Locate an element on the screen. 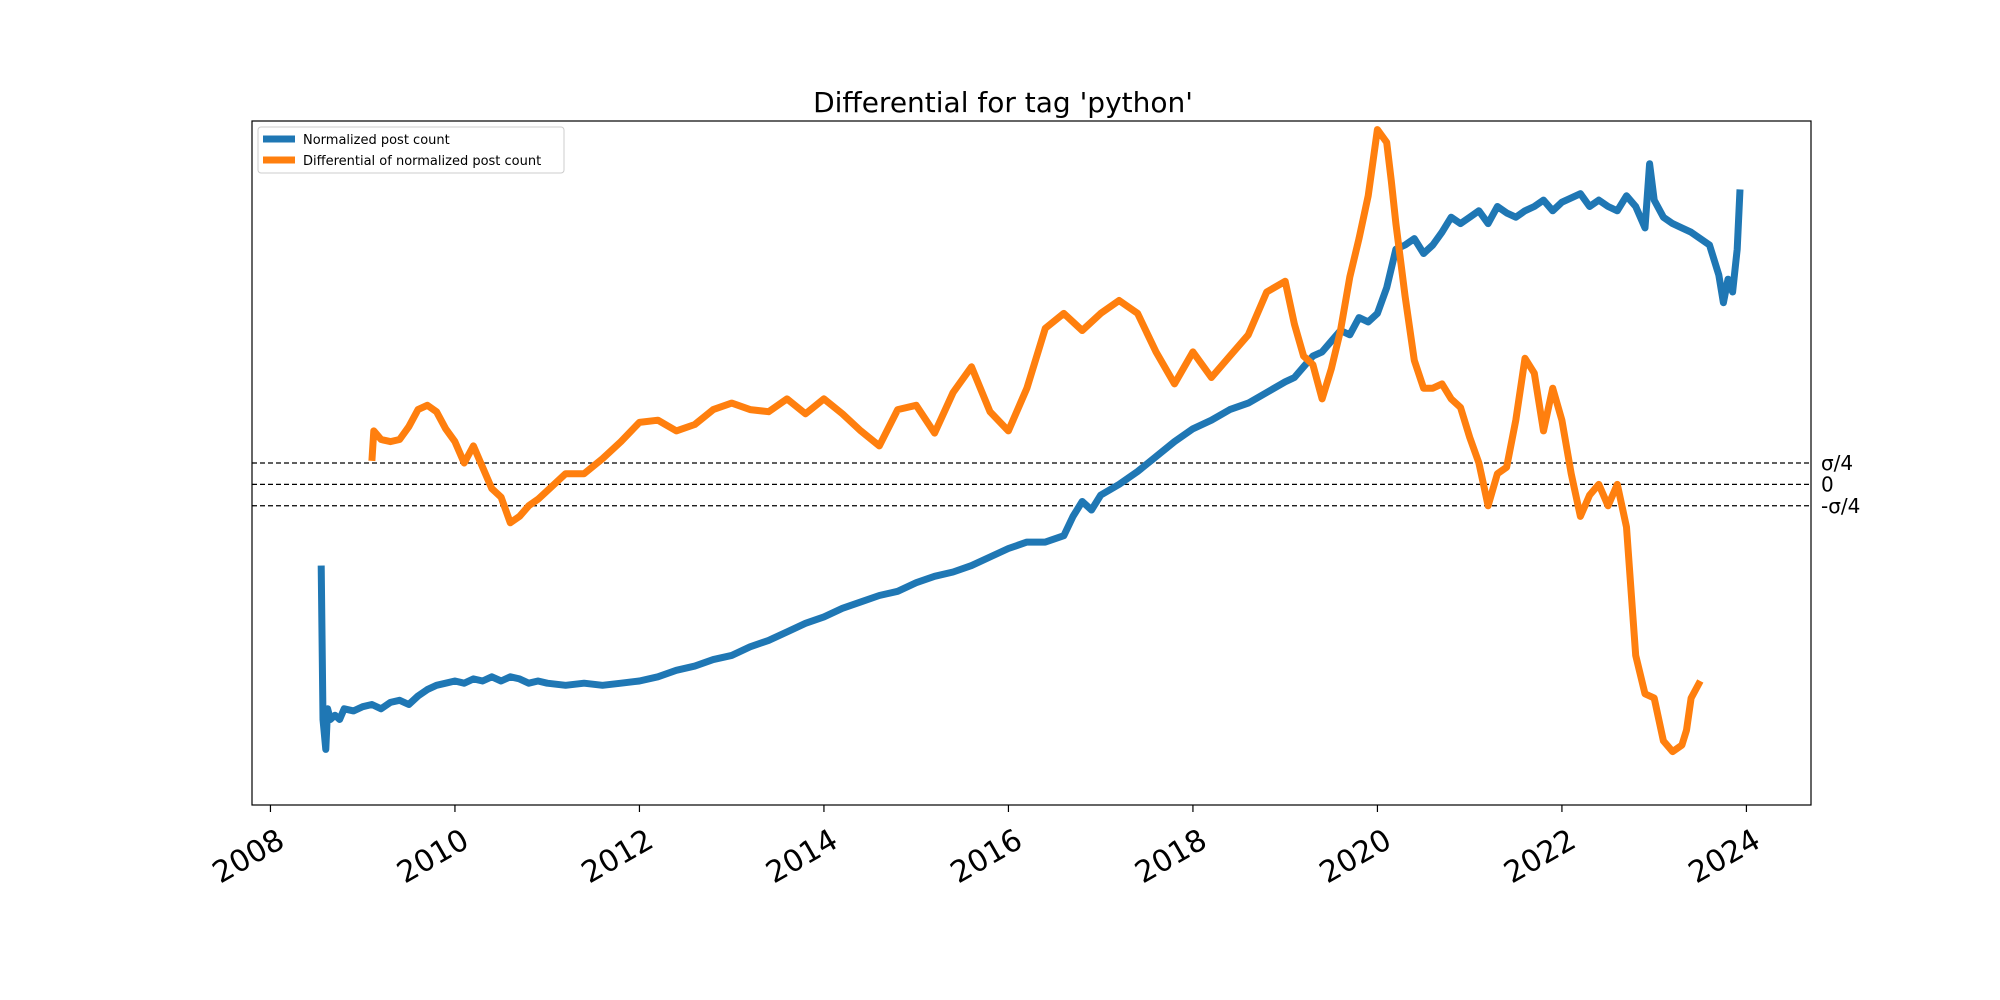 Image resolution: width=2000 pixels, height=1000 pixels. x-tick-label: 2010 is located at coordinates (433, 856).